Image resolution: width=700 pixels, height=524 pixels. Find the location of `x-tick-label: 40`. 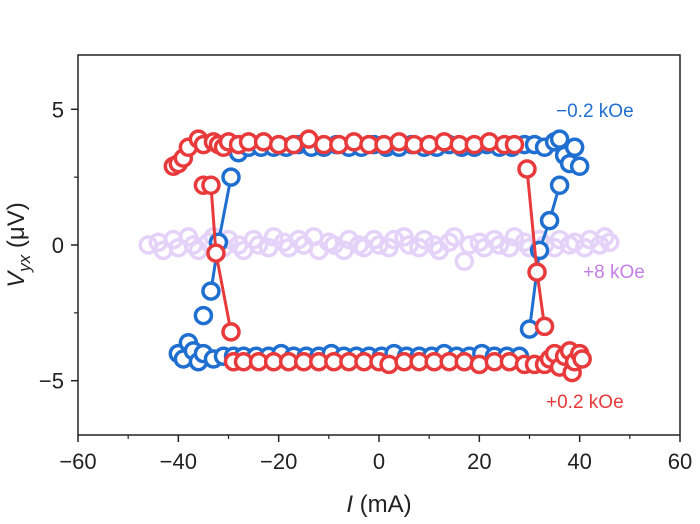

x-tick-label: 40 is located at coordinates (579, 461).